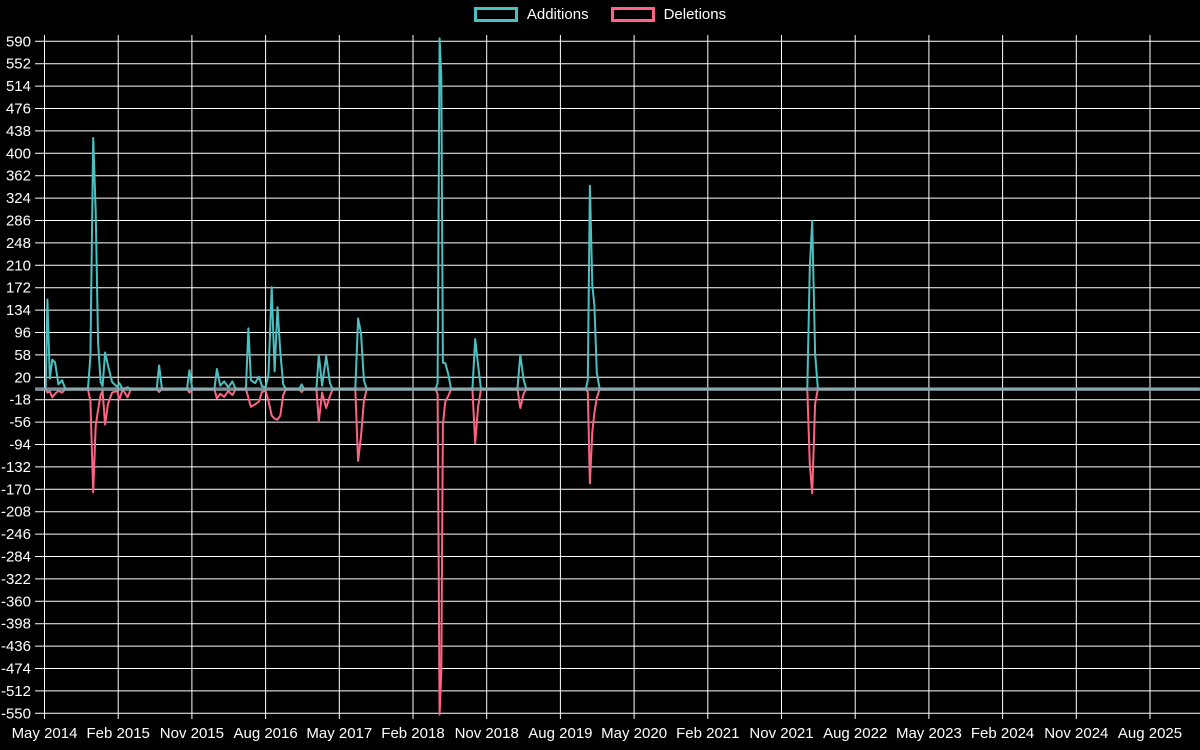 Image resolution: width=1200 pixels, height=750 pixels. I want to click on x-tick-label: Feb 2015, so click(118, 733).